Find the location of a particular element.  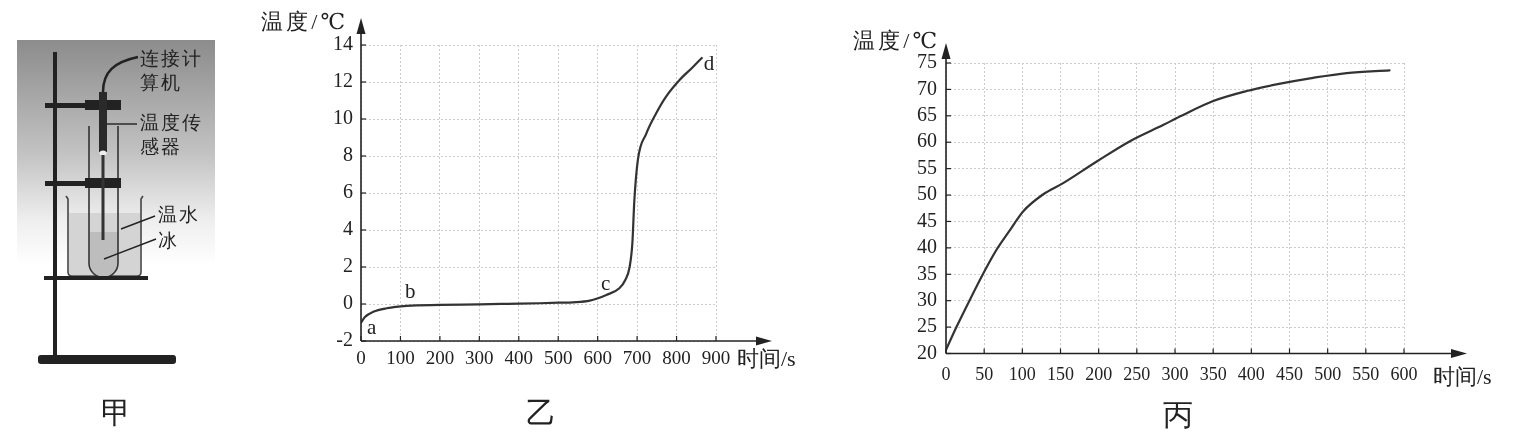

text: 连接计算机 is located at coordinates (172, 71).